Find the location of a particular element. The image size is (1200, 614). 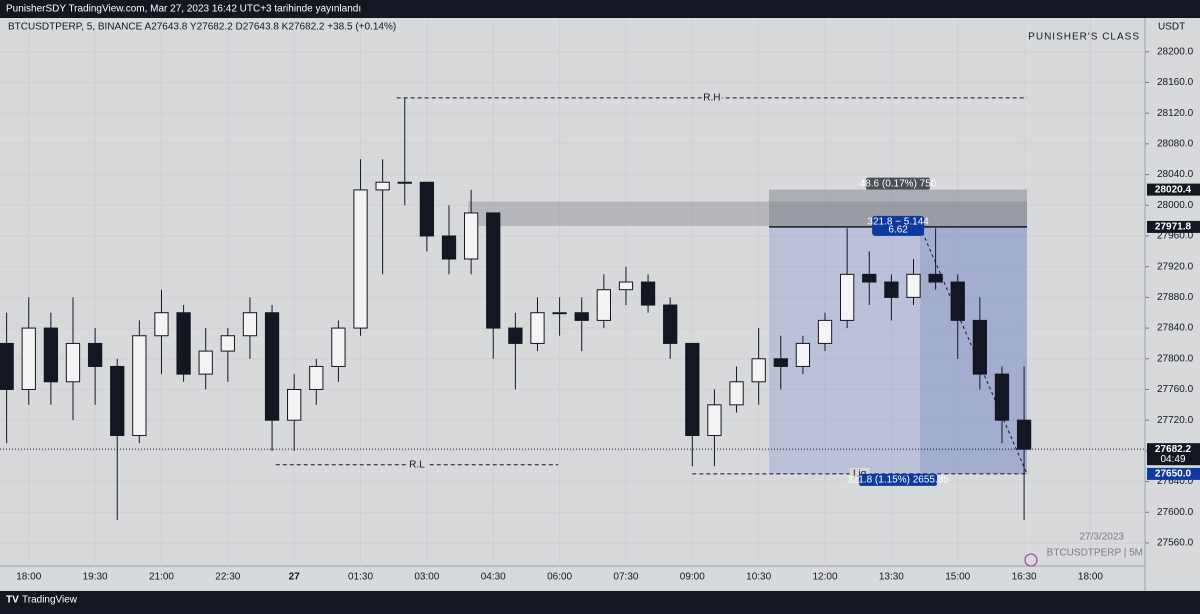

y-tick-label: 27840.0 is located at coordinates (1175, 328).